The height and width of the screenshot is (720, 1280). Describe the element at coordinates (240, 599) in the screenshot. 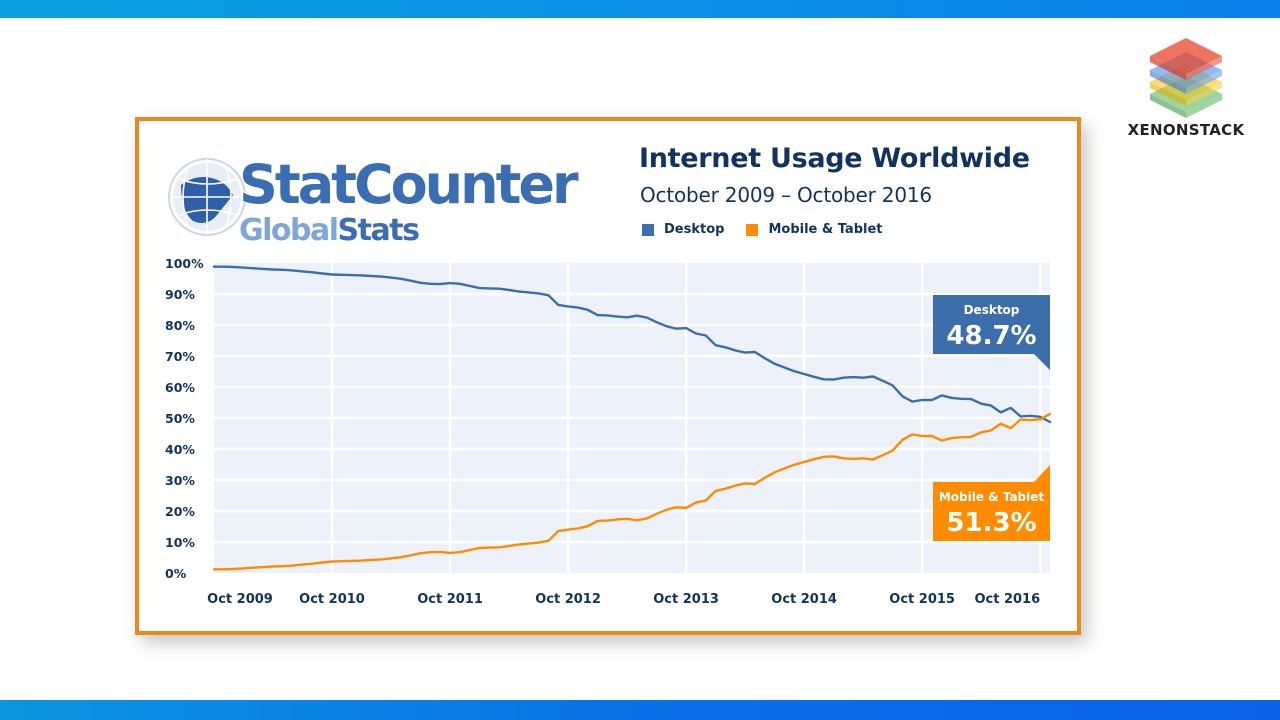

I see `x-tick-label: Oct 2009` at that location.